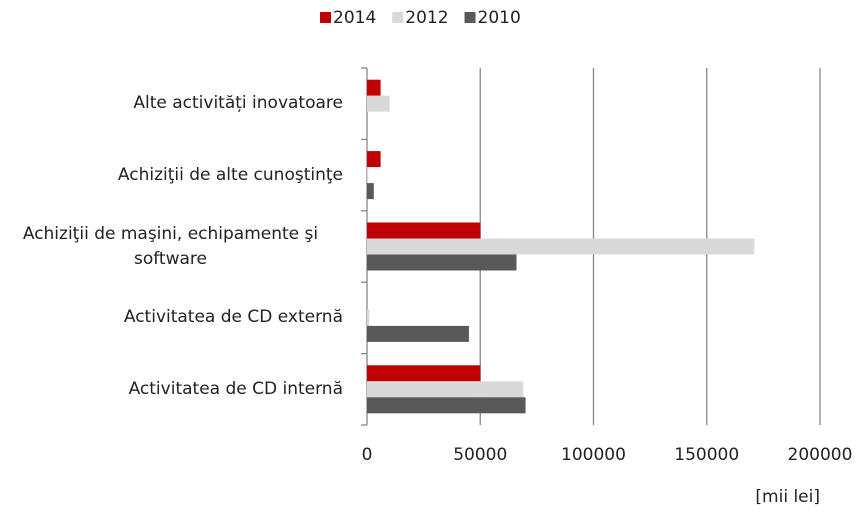 The height and width of the screenshot is (516, 863). I want to click on category-label-box: Activitatea de CD internă, so click(171, 389).